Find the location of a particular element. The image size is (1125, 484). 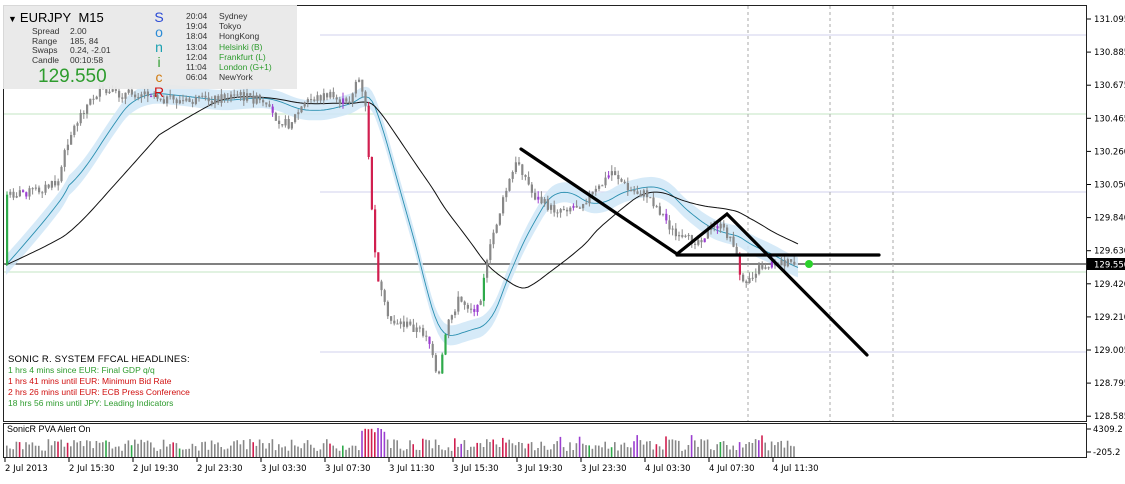

price-tick-label: 130.885 is located at coordinates (1109, 53).